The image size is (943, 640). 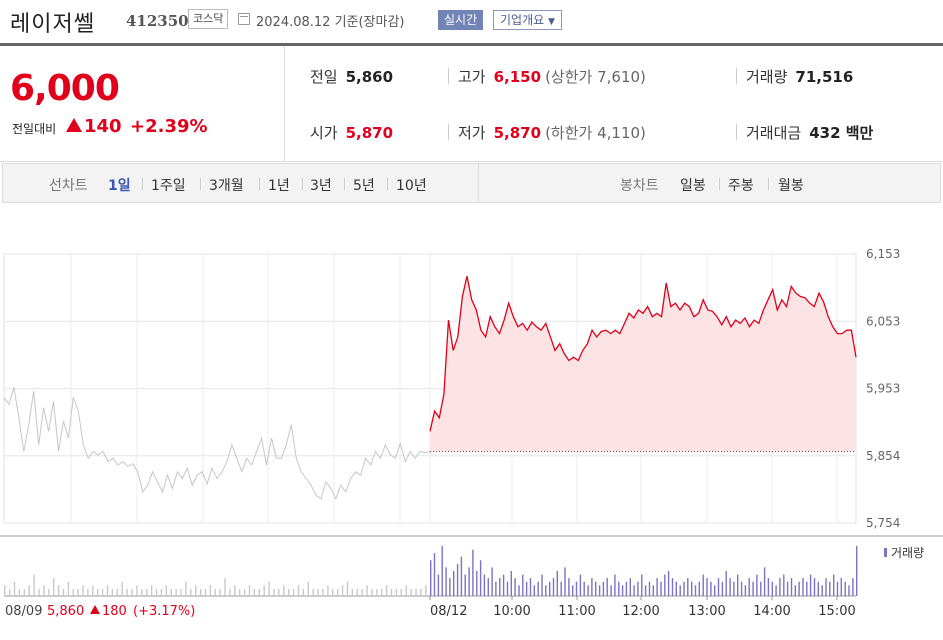 I want to click on period-5y: 5년, so click(x=364, y=186).